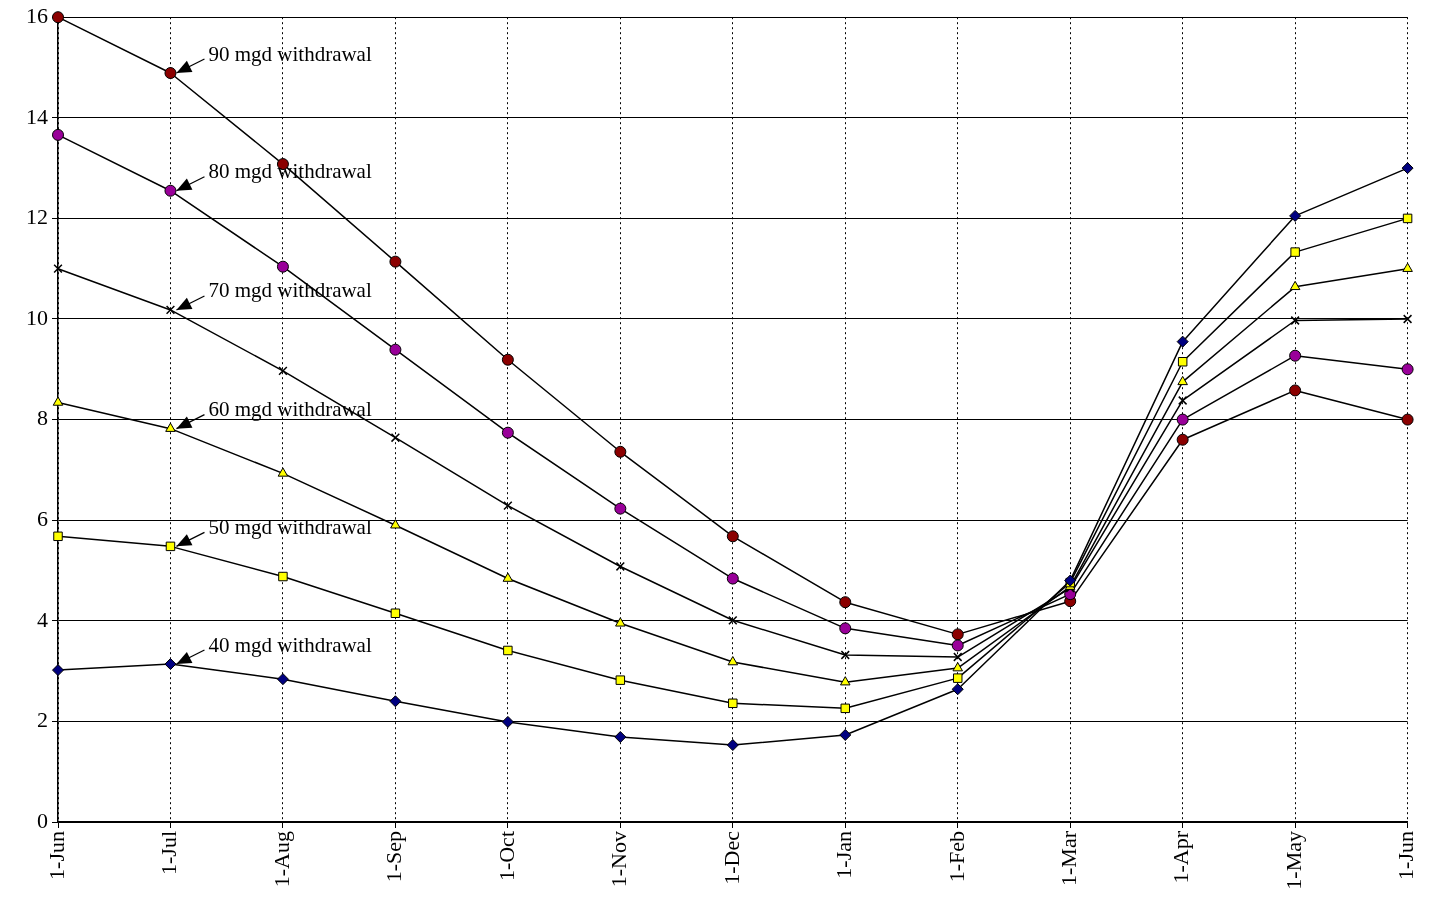 This screenshot has height=913, width=1437. What do you see at coordinates (394, 857) in the screenshot?
I see `x-tick-label: 1-Sep` at bounding box center [394, 857].